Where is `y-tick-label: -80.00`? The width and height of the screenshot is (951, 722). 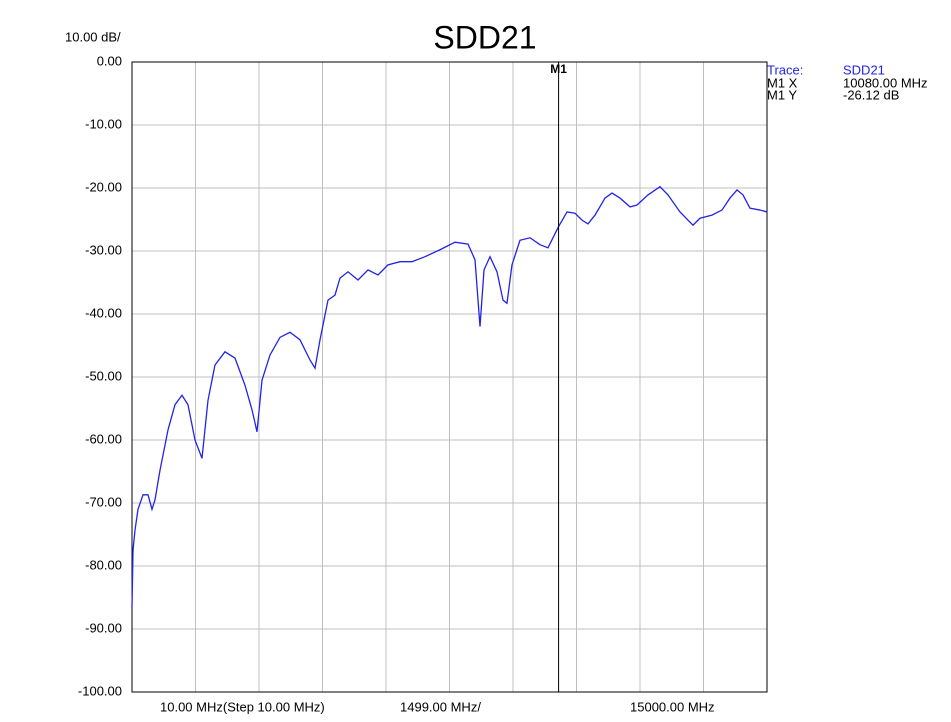 y-tick-label: -80.00 is located at coordinates (103, 564).